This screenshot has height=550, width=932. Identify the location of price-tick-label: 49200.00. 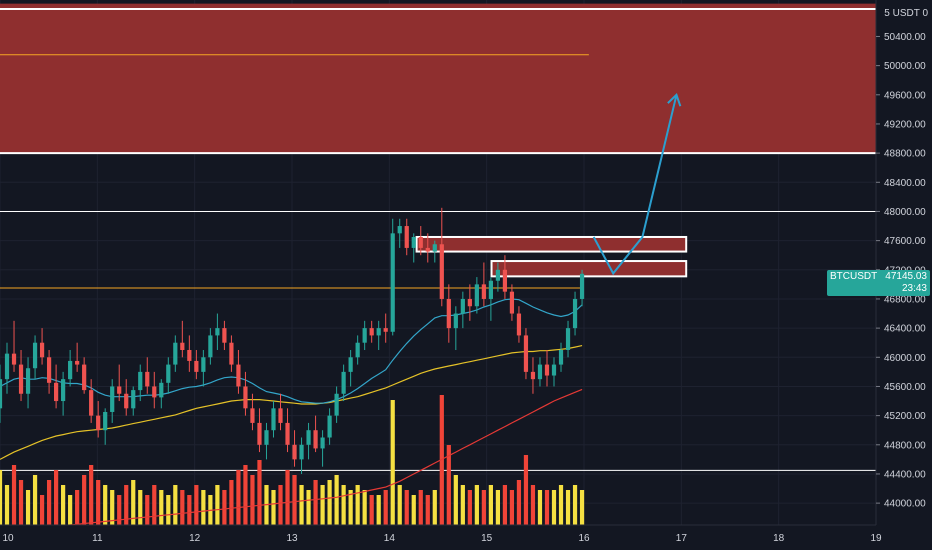
(905, 124).